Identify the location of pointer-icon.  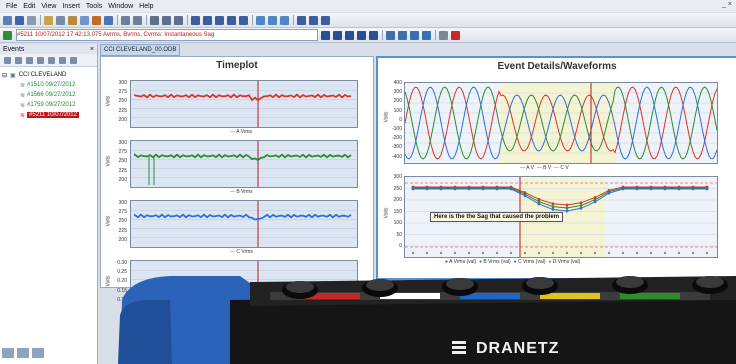
(195, 20).